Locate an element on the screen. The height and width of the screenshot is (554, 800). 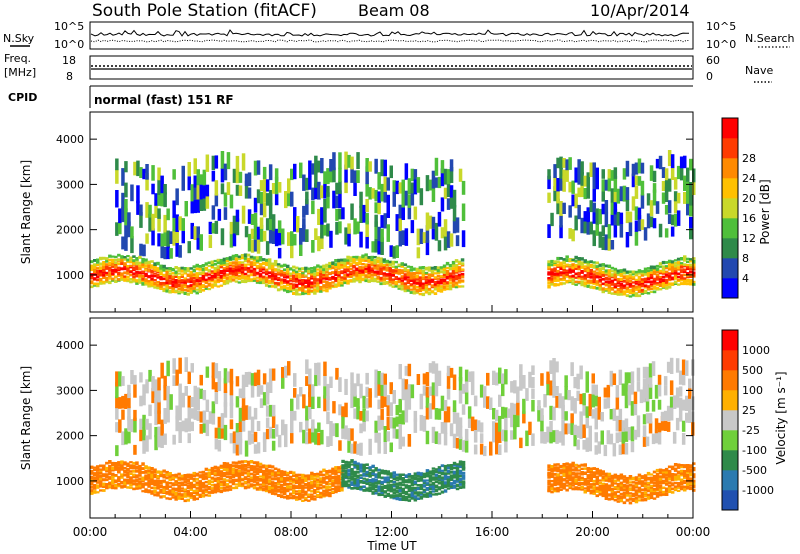
colorbar-tick-label: 8 is located at coordinates (745, 258).